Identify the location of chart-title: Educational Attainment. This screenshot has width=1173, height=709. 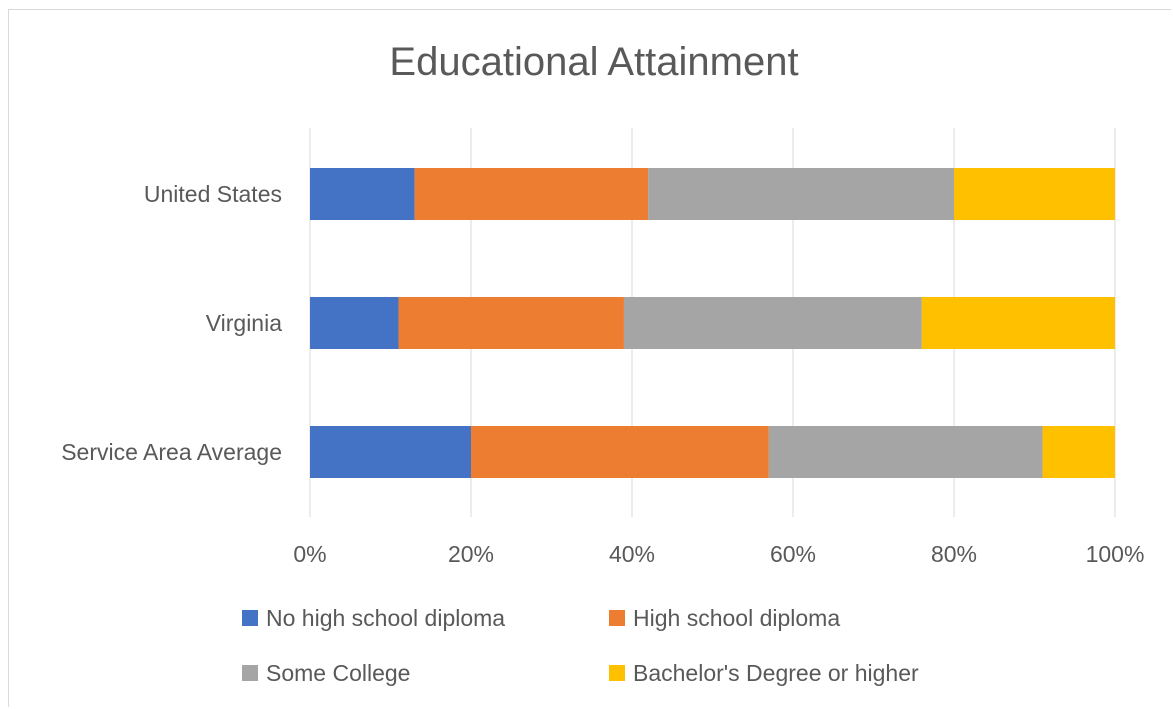
(594, 62).